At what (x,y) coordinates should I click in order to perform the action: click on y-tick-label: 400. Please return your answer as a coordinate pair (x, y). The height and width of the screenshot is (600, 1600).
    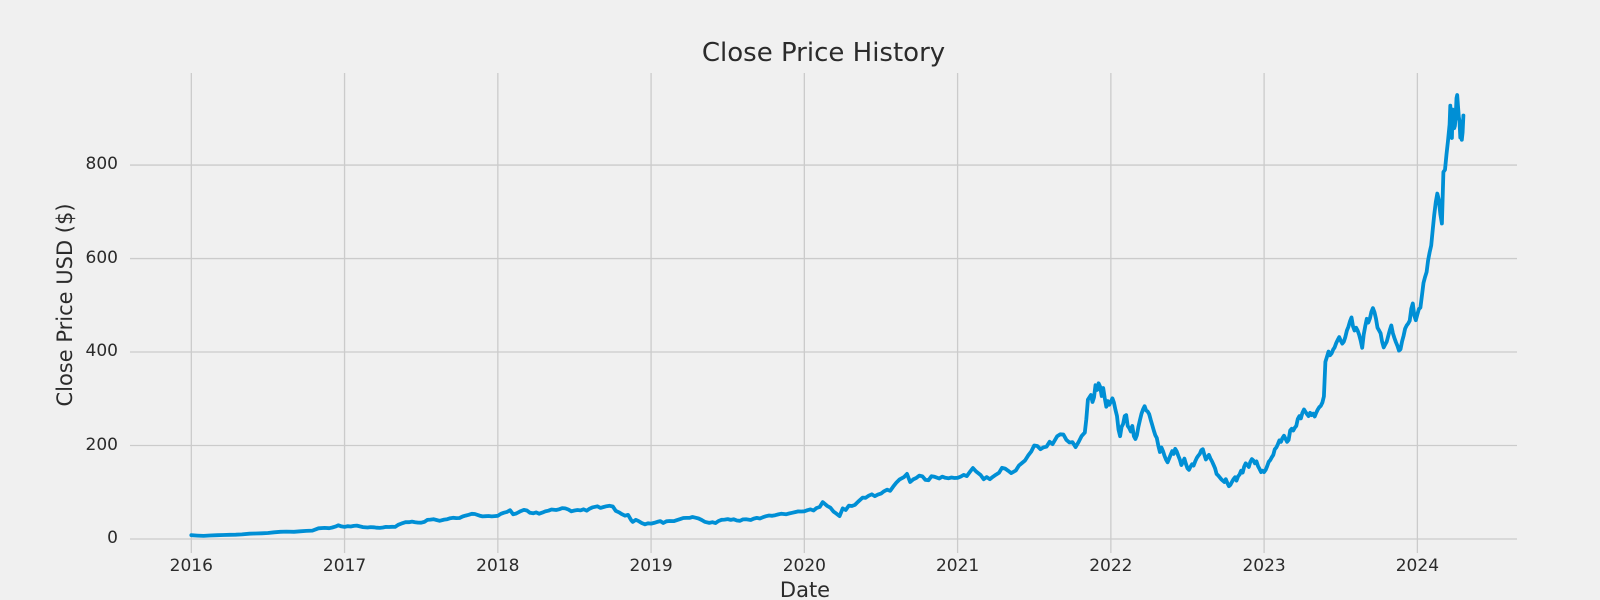
    Looking at the image, I should click on (101, 351).